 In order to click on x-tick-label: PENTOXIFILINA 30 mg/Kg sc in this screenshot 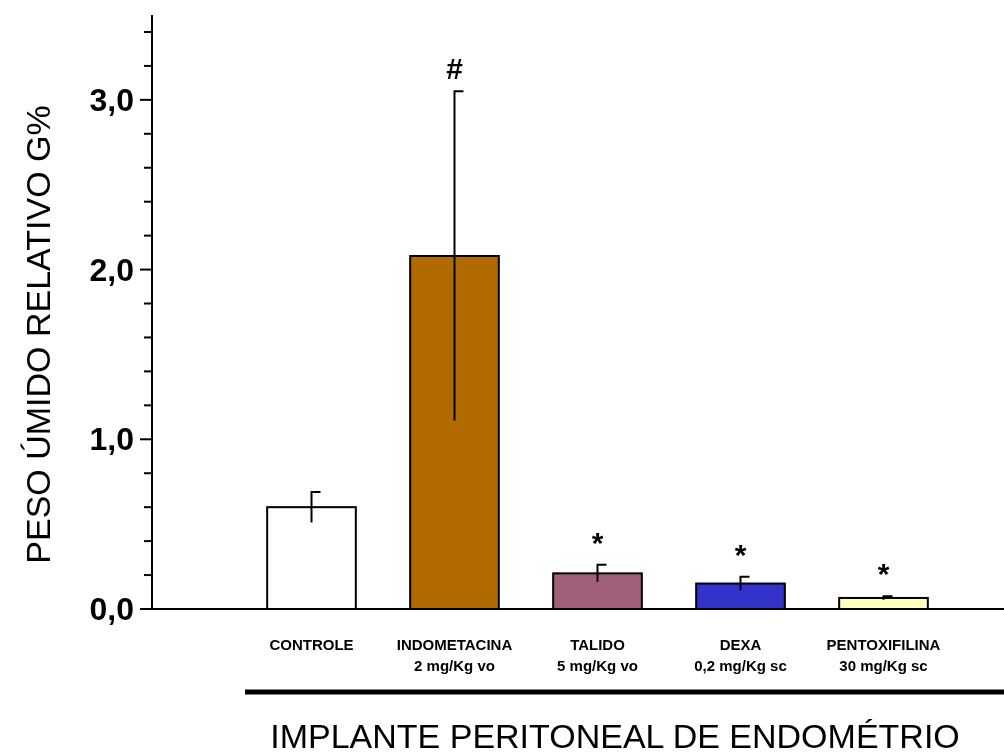, I will do `click(883, 655)`.